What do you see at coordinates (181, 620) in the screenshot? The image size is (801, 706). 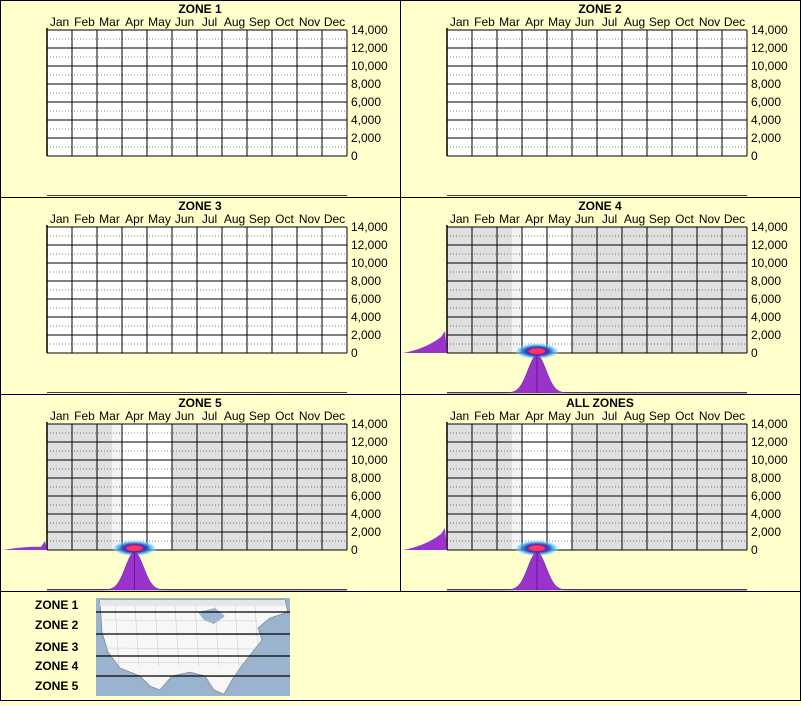 I see `map-state-line` at bounding box center [181, 620].